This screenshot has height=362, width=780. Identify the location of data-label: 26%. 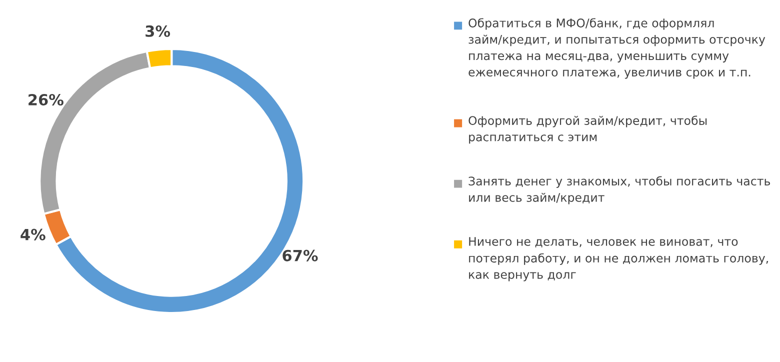
(46, 100).